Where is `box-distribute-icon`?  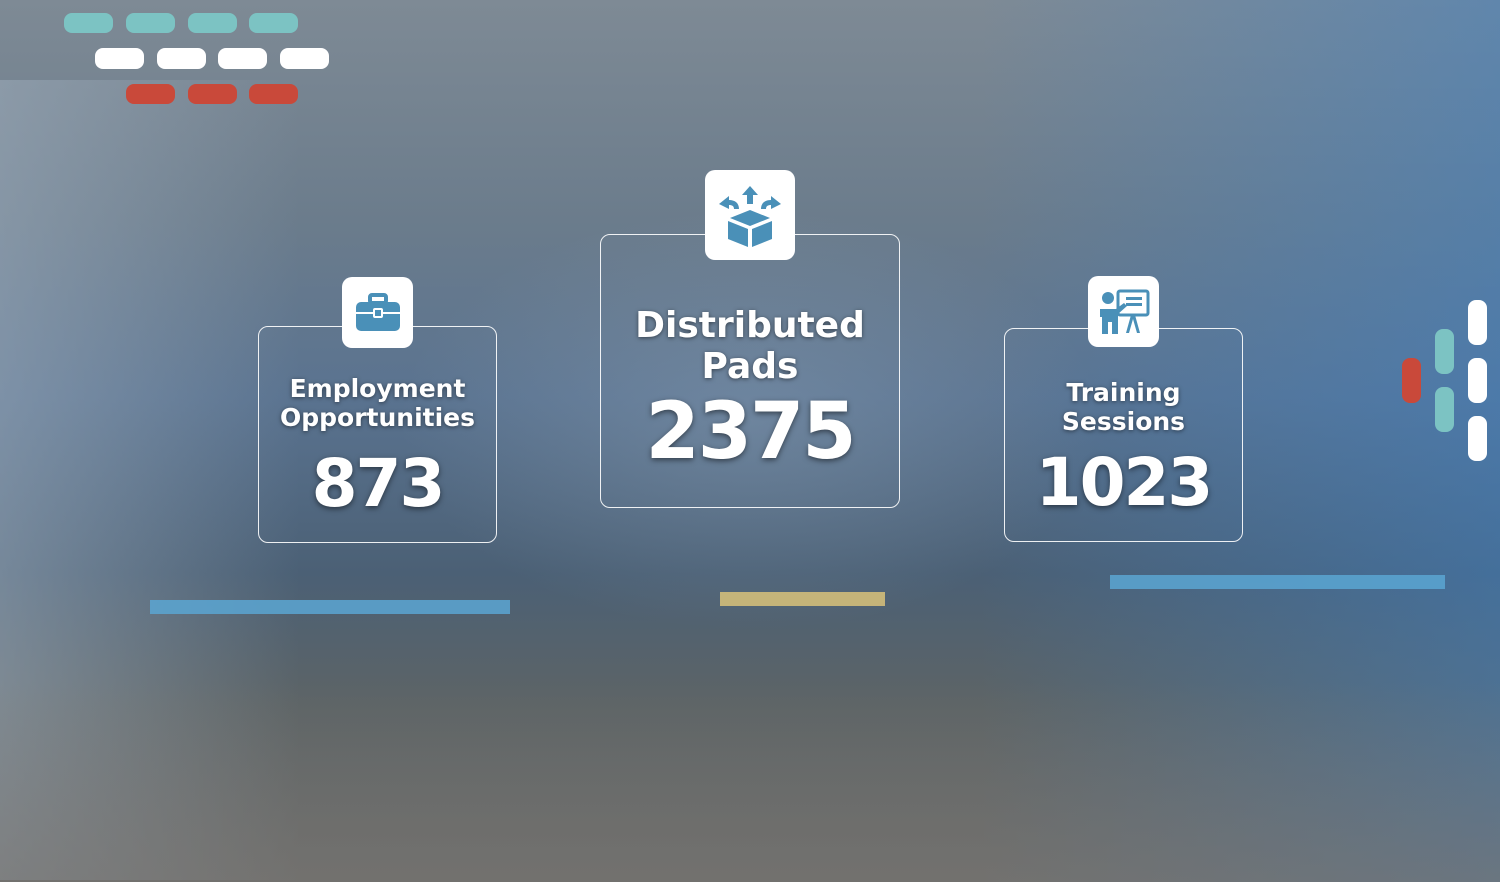 box-distribute-icon is located at coordinates (750, 215).